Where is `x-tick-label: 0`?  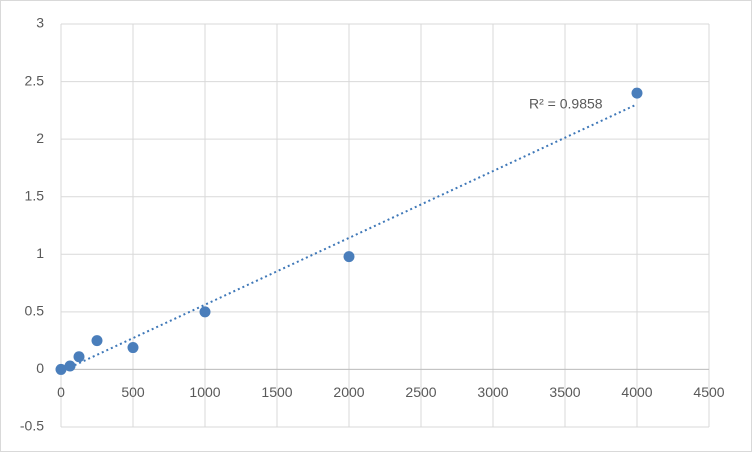 x-tick-label: 0 is located at coordinates (61, 392).